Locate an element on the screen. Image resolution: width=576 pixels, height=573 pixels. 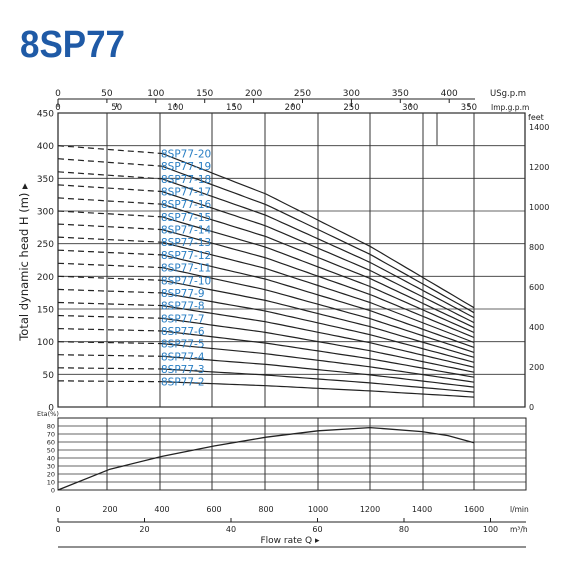
curve-label: 8SP77-13 is located at coordinates (186, 243).